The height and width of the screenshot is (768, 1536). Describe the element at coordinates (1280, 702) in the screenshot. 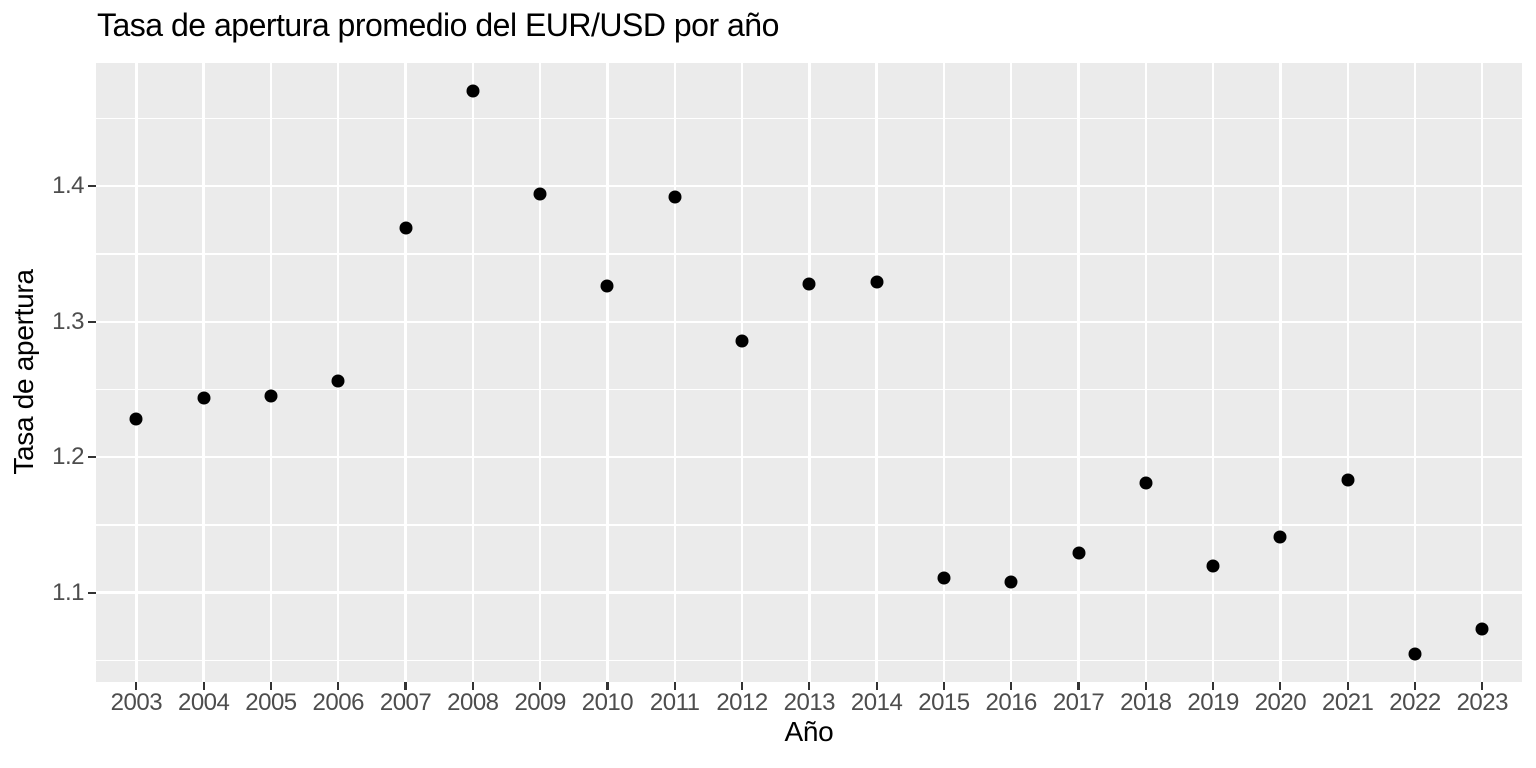

I see `x-tick-label: 2020` at that location.